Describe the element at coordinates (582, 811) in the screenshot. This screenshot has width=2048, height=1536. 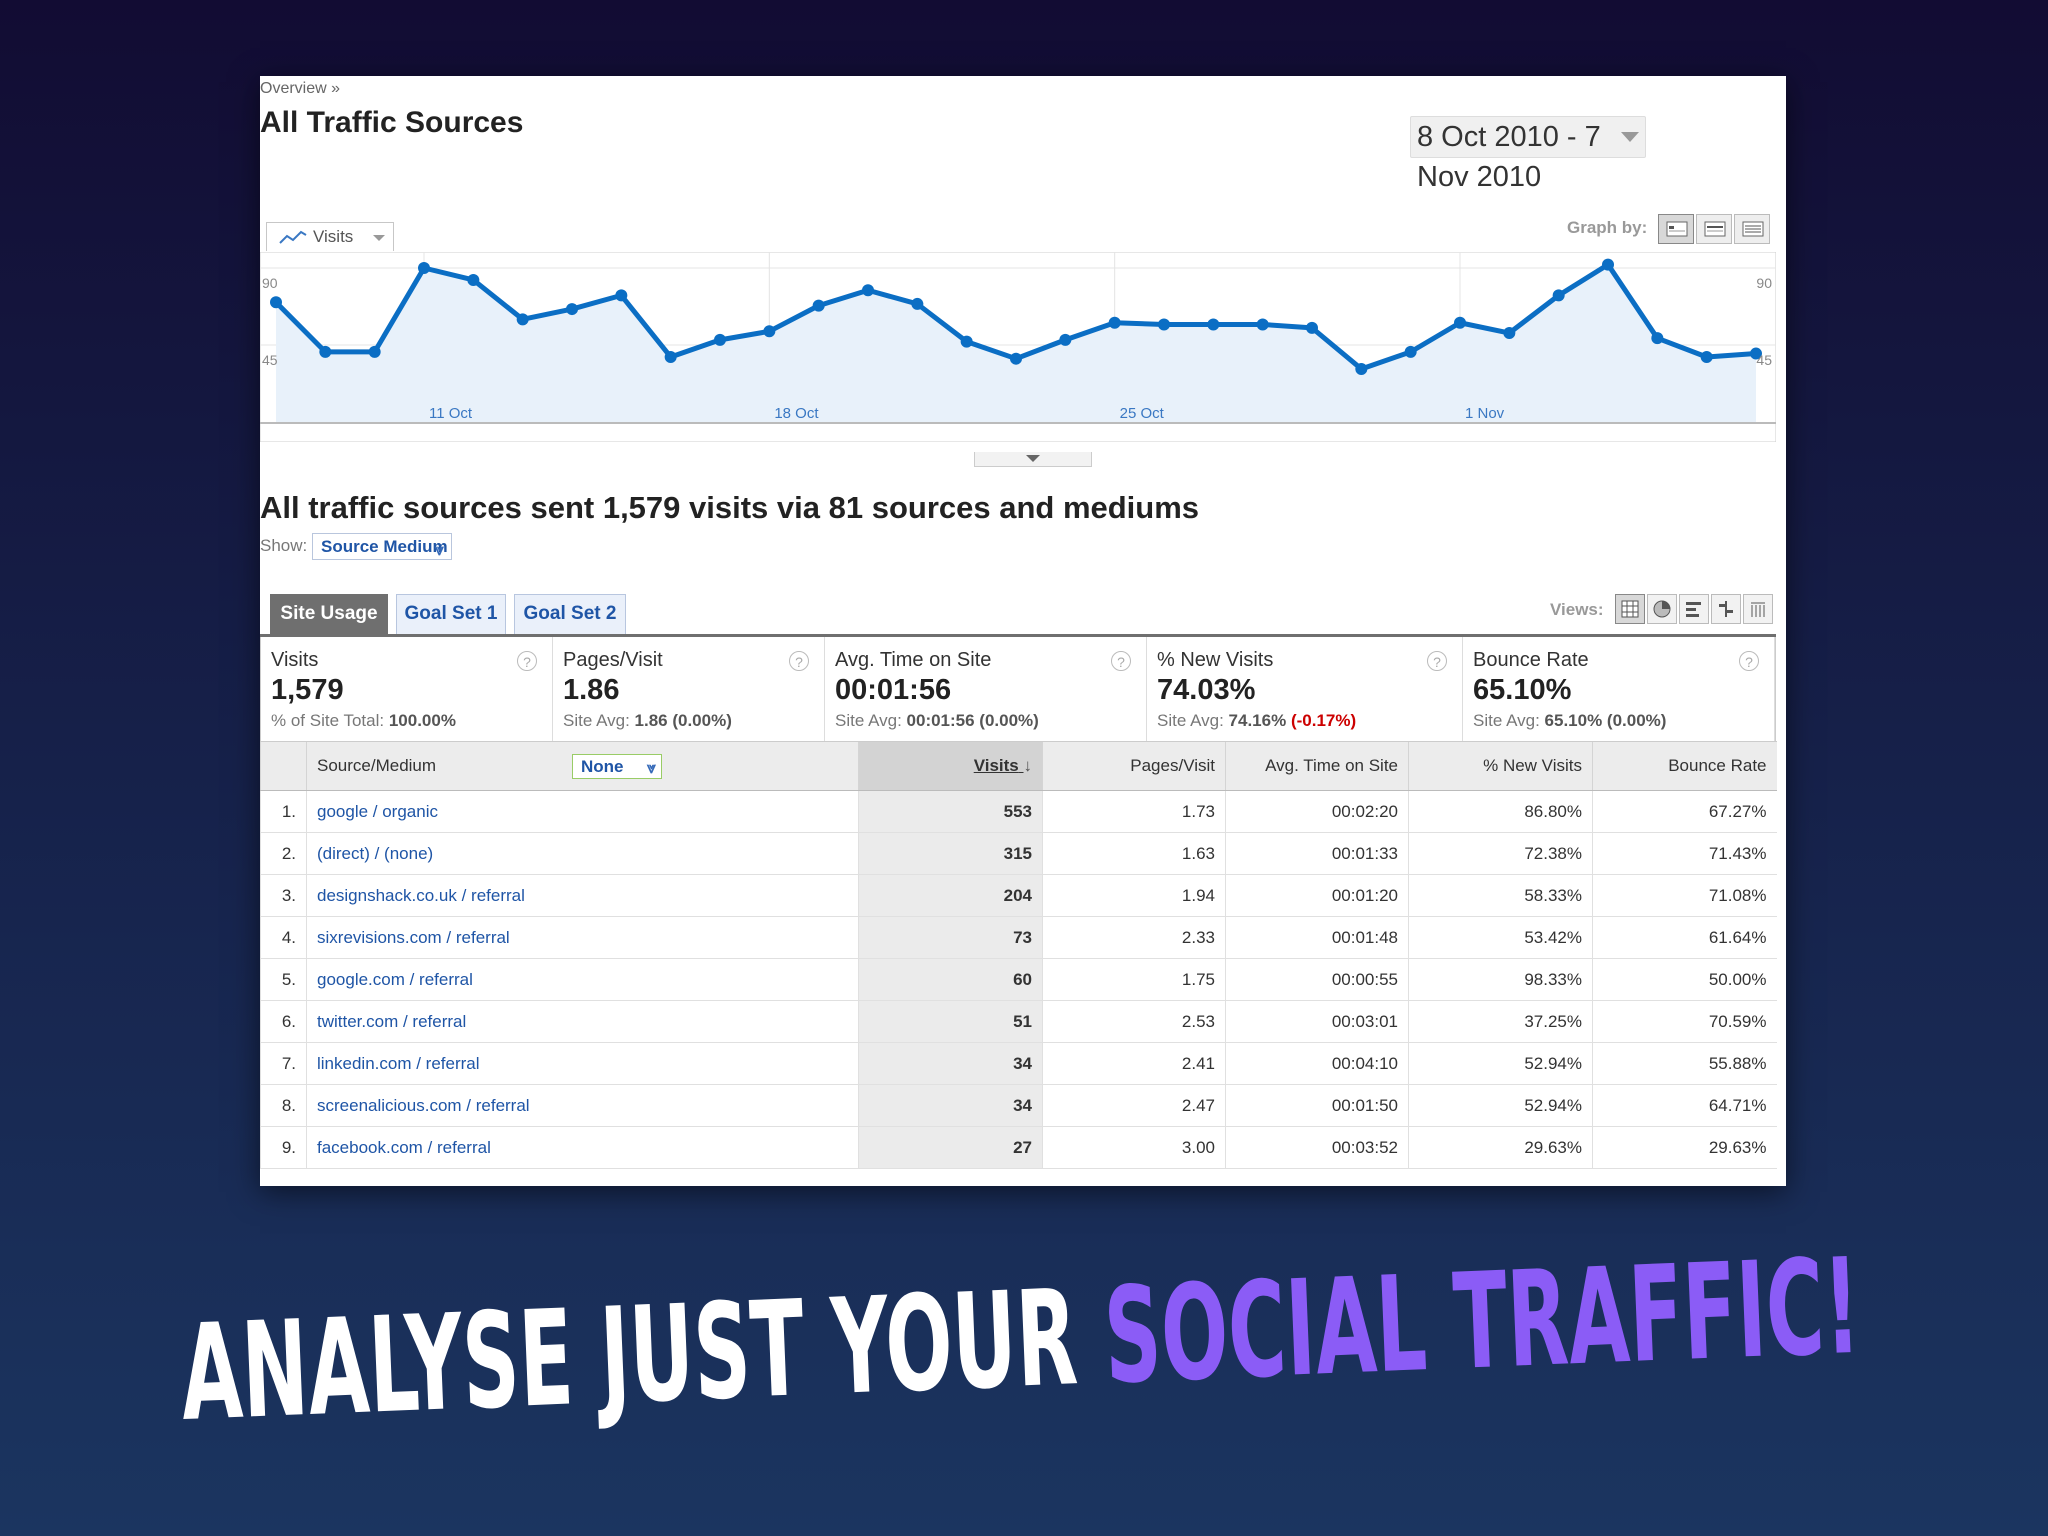
I see `source-medium-link: google / organic` at that location.